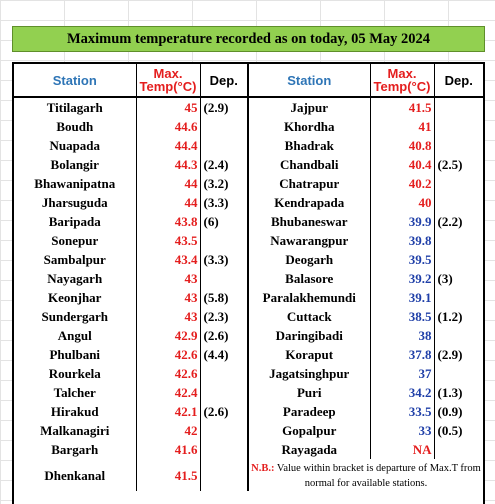 The image size is (495, 504). What do you see at coordinates (402, 259) in the screenshot?
I see `max-temp-value: 39.5` at bounding box center [402, 259].